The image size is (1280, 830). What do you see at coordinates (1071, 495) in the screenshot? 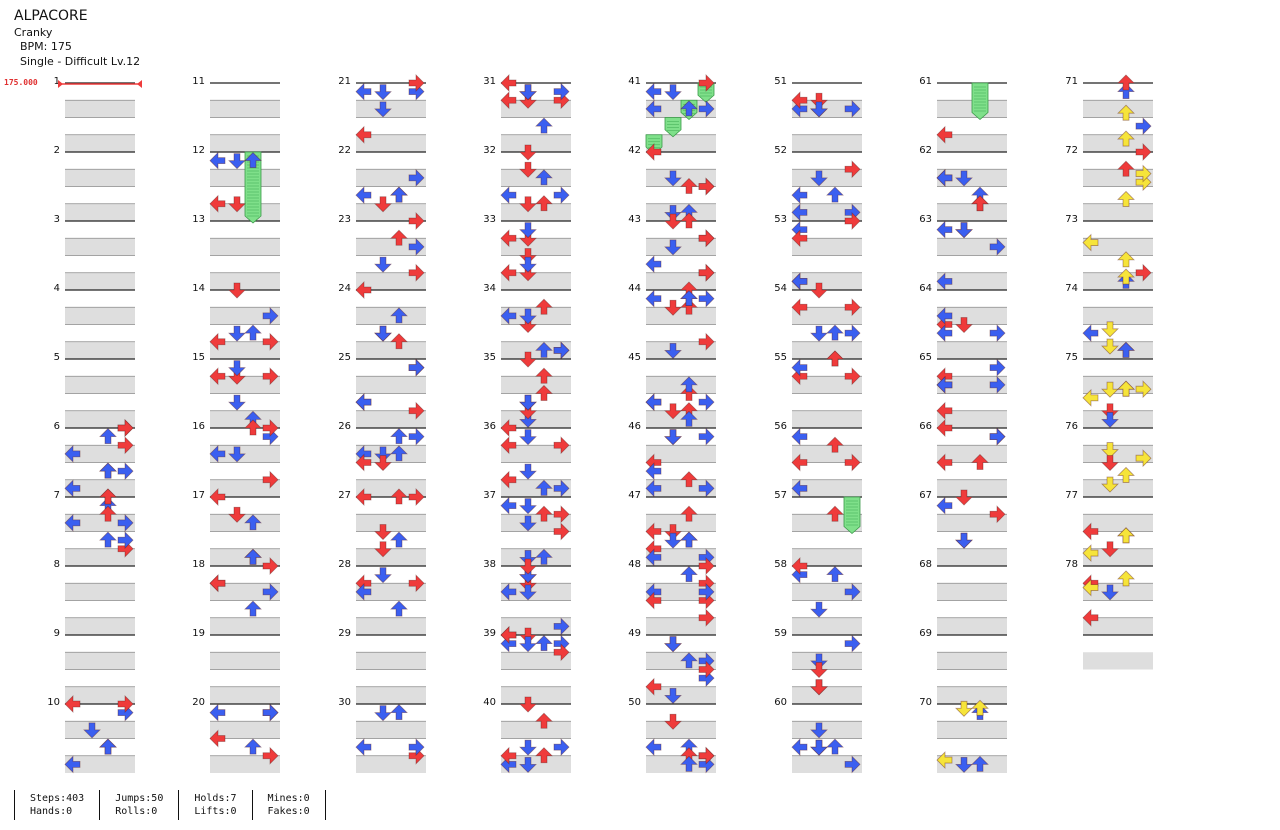
I see `measure-number: 77` at bounding box center [1071, 495].